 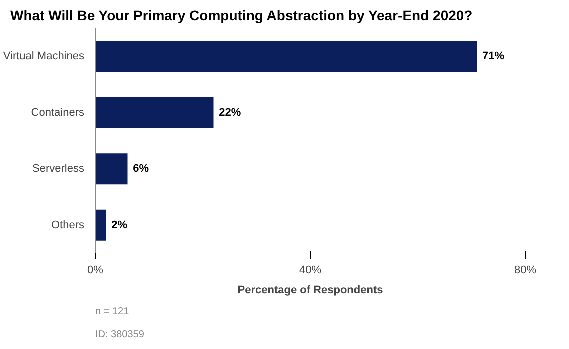 What do you see at coordinates (44, 56) in the screenshot?
I see `y-tick-label: Virtual Machines` at bounding box center [44, 56].